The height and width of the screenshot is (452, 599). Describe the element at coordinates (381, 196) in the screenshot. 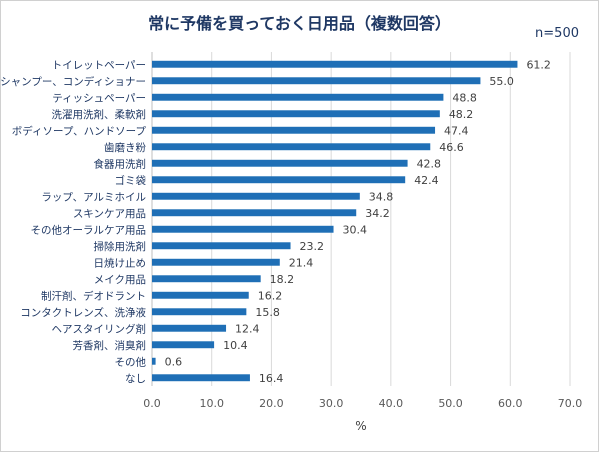

I see `value-label: 34.8` at that location.